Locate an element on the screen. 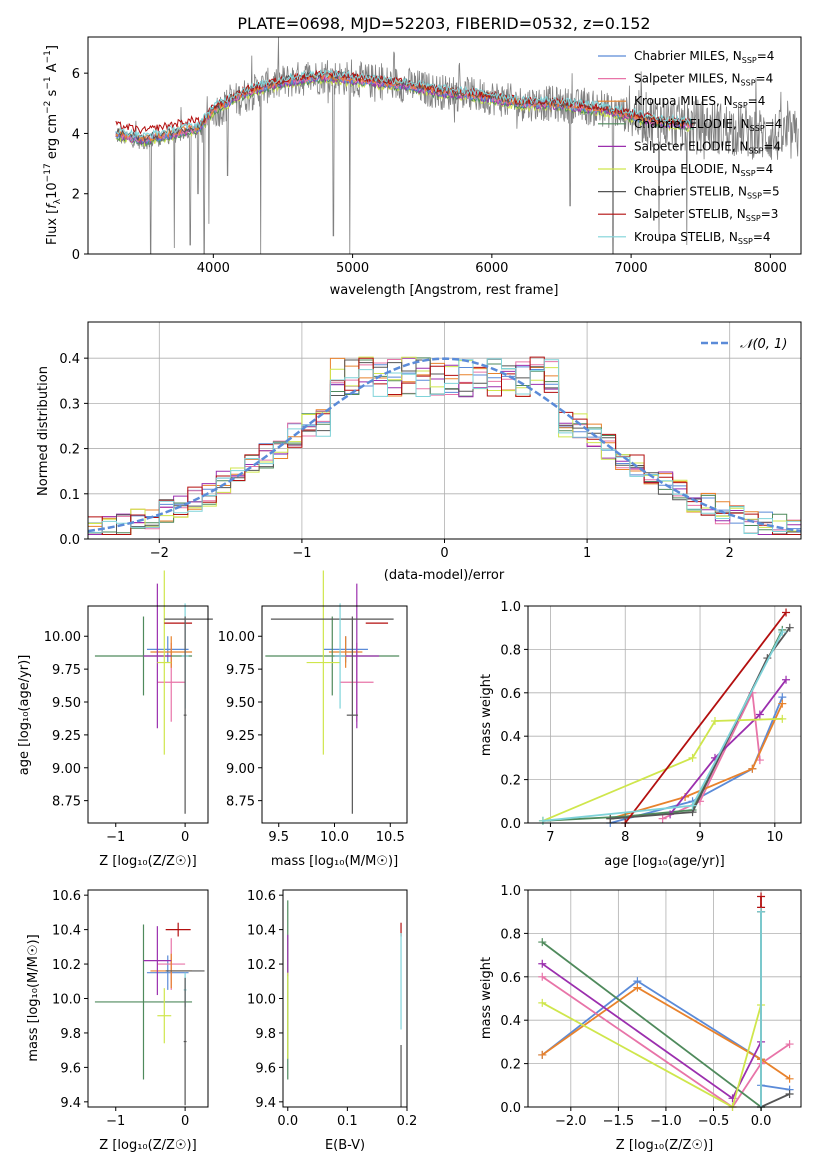 Image resolution: width=819 pixels, height=1170 pixels. mass-weight-vs-Z-axes-frame is located at coordinates (664, 998).